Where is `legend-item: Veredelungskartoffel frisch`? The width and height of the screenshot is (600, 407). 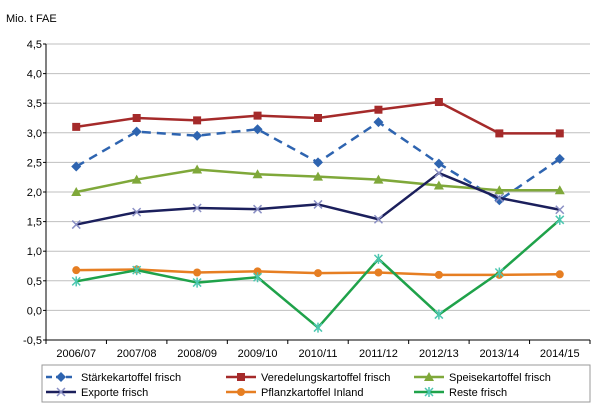
legend-item: Veredelungskartoffel frisch is located at coordinates (308, 378).